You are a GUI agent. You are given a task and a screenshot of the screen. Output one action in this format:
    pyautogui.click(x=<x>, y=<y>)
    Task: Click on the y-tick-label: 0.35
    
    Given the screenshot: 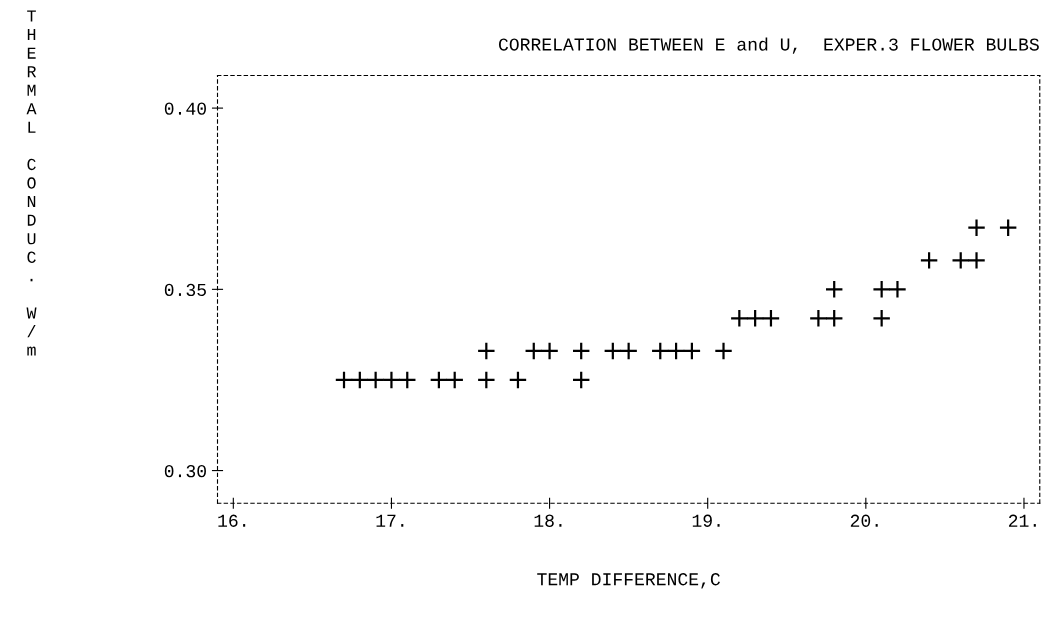 What is the action you would take?
    pyautogui.click(x=185, y=290)
    